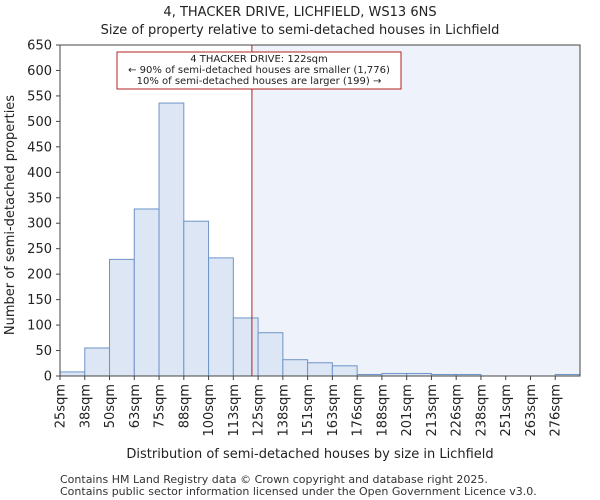  What do you see at coordinates (146, 292) in the screenshot?
I see `bar-63sqm` at bounding box center [146, 292].